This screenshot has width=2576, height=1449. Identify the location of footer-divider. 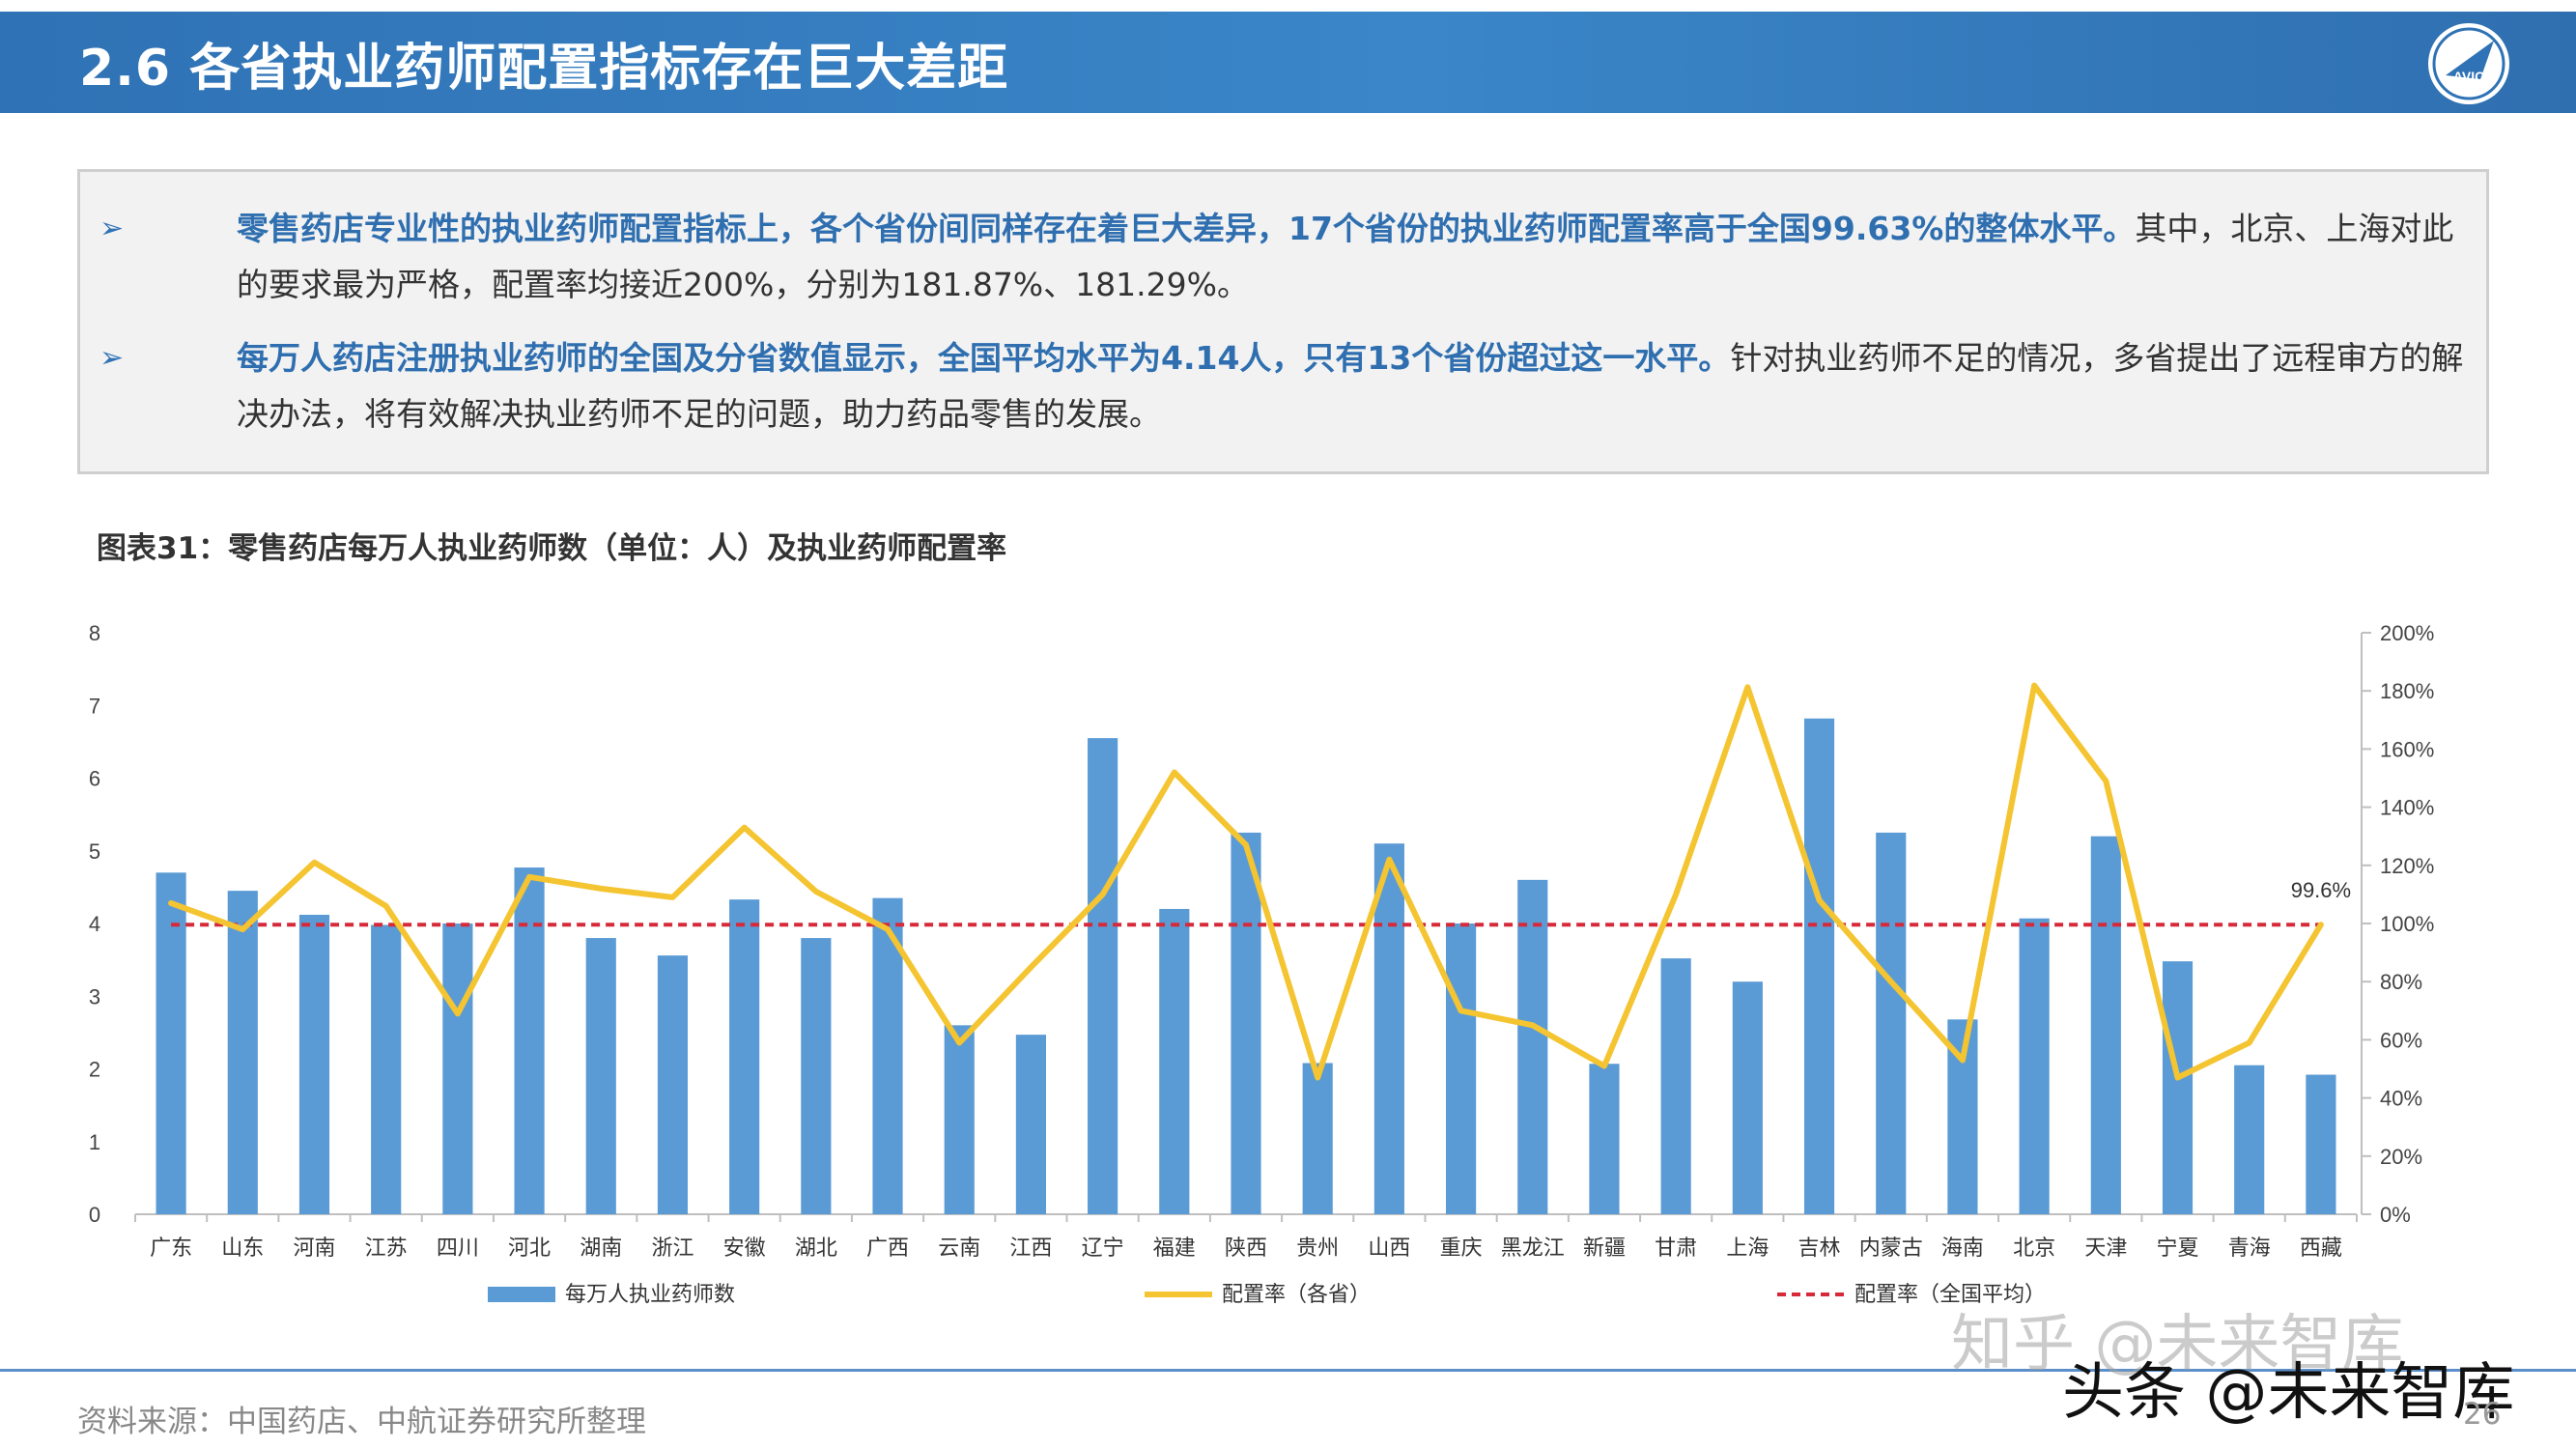
(1288, 1370).